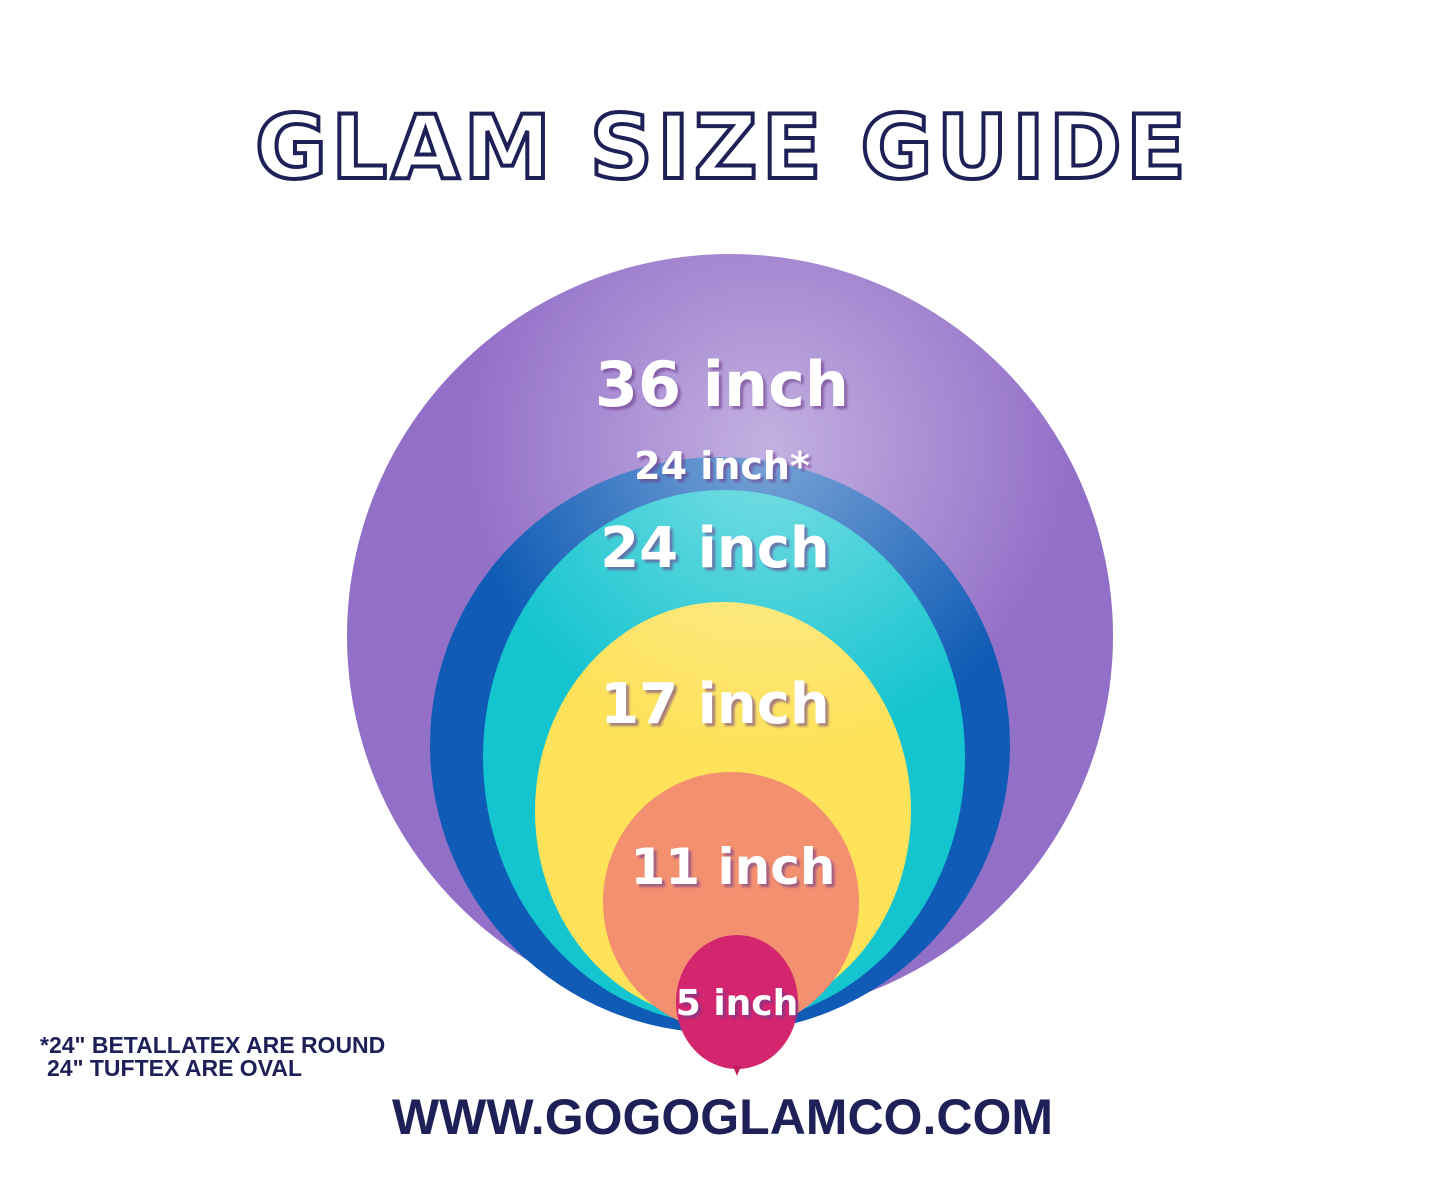 This screenshot has width=1445, height=1204. What do you see at coordinates (722, 466) in the screenshot?
I see `label-24-inch-round: 24 inch*` at bounding box center [722, 466].